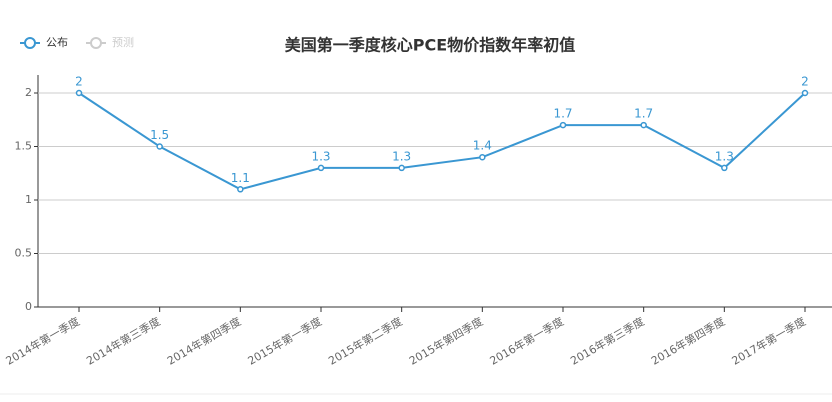  What do you see at coordinates (687, 341) in the screenshot?
I see `x-tick-label: 2016年第四季度` at bounding box center [687, 341].